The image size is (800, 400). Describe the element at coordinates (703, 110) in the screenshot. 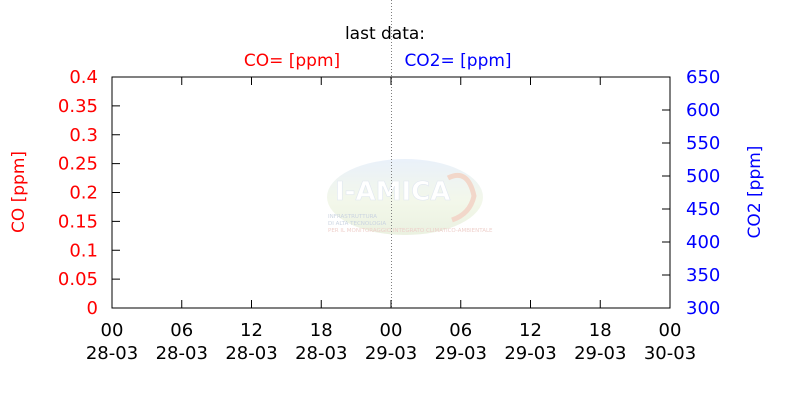

I see `y-right-tick-label: 600` at that location.